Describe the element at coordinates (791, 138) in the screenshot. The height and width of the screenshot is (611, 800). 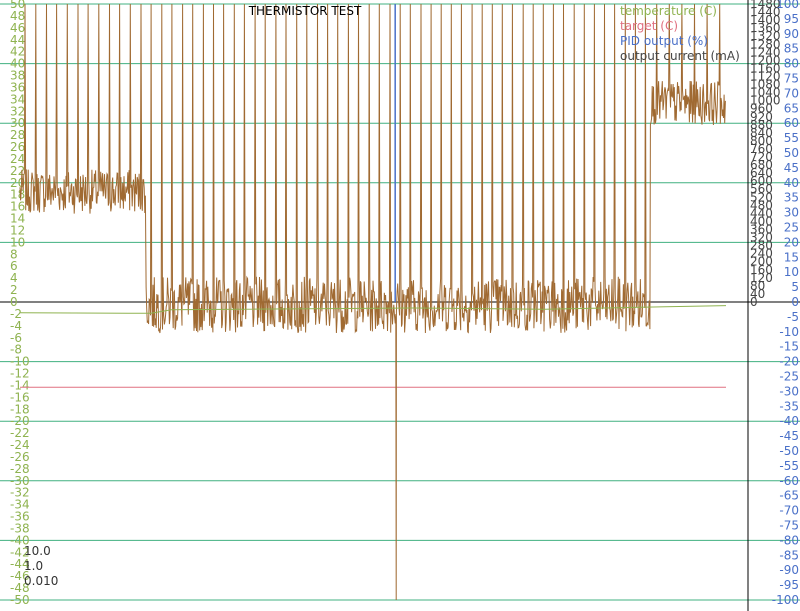
I see `pid-tick-label: 55` at that location.